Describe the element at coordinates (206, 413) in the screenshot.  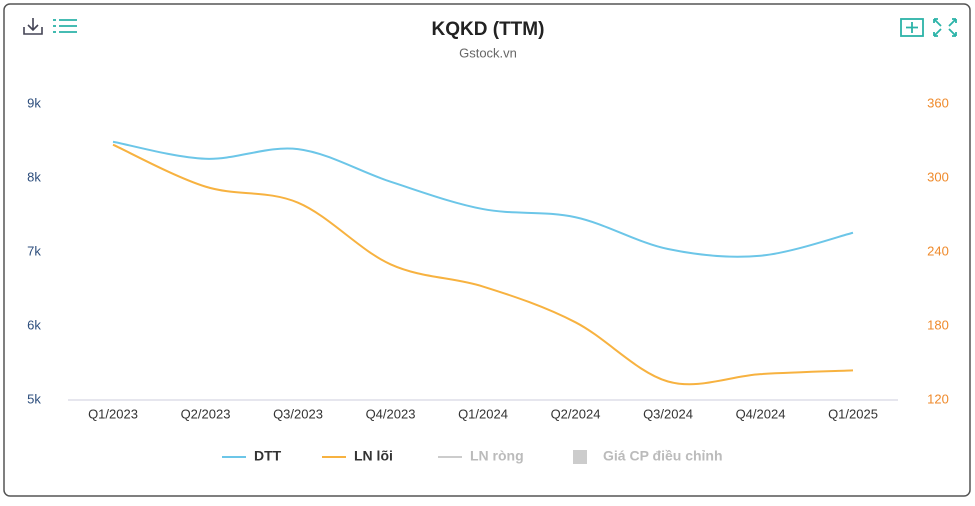
I see `x-tick-label: Q2/2023` at that location.